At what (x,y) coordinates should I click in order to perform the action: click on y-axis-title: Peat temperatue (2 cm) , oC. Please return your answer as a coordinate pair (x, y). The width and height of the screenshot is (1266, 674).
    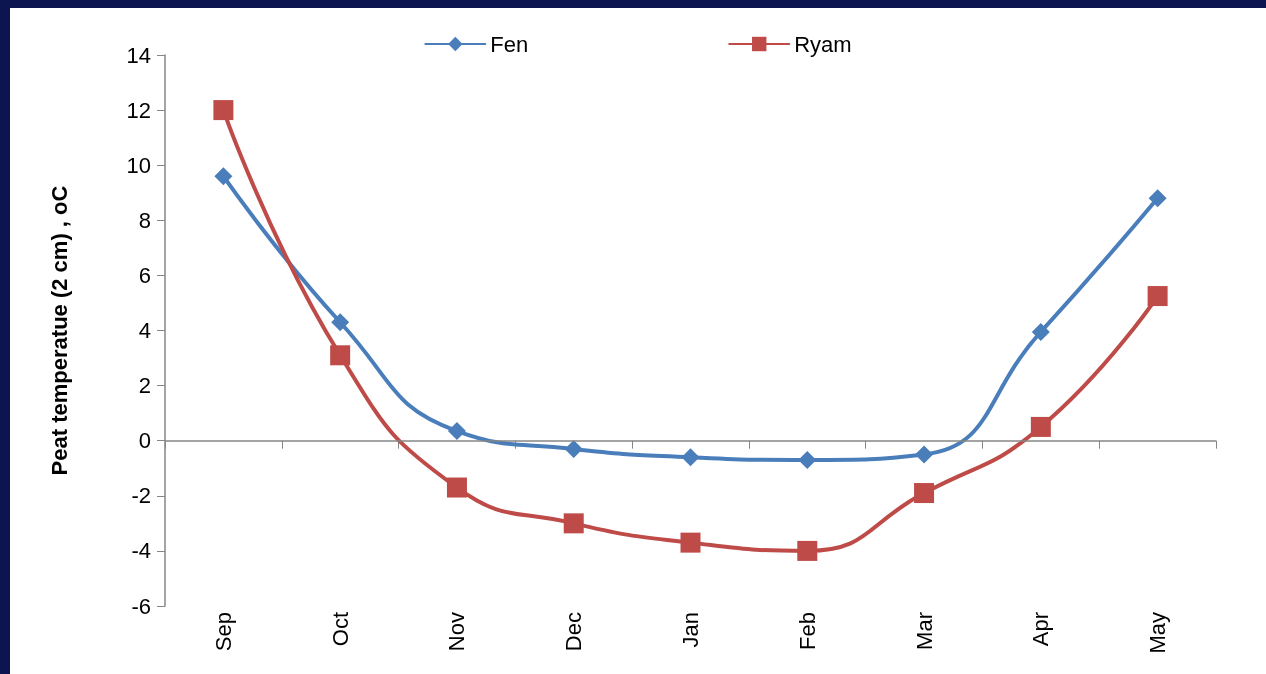
    Looking at the image, I should click on (59, 330).